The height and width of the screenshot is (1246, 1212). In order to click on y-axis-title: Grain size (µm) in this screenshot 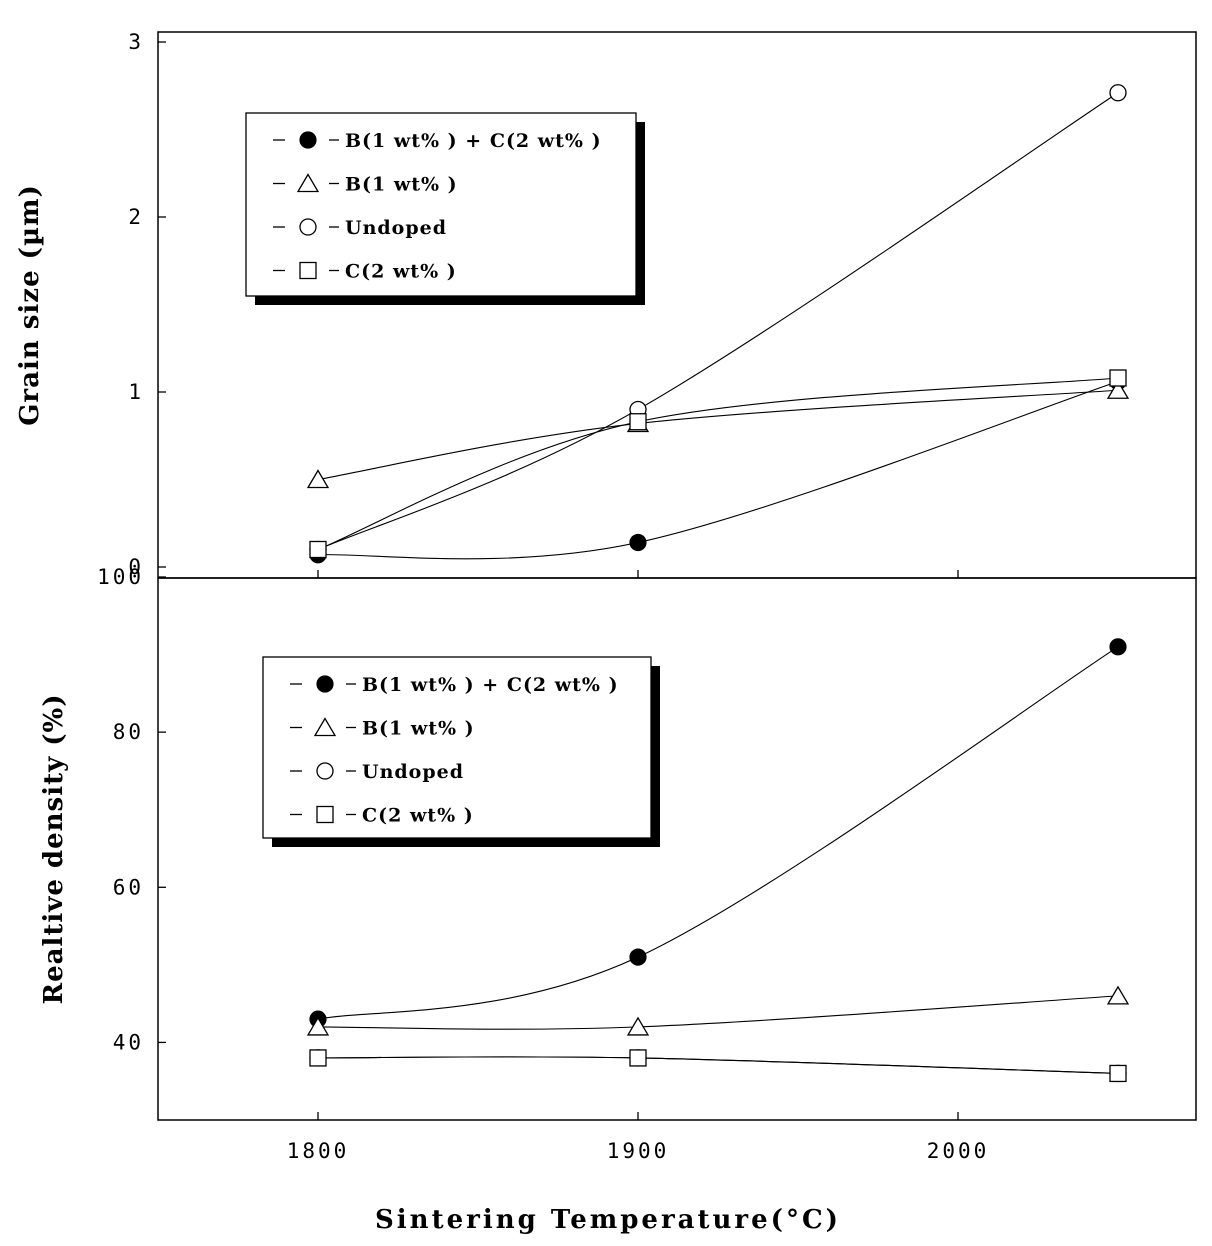, I will do `click(30, 305)`.